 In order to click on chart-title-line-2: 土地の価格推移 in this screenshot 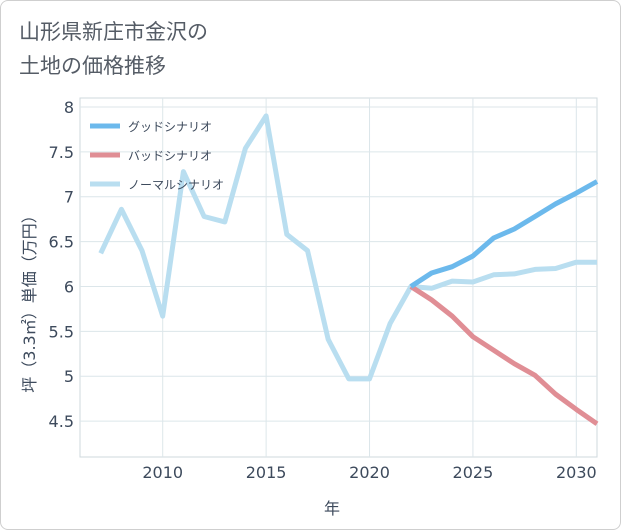, I will do `click(92, 66)`.